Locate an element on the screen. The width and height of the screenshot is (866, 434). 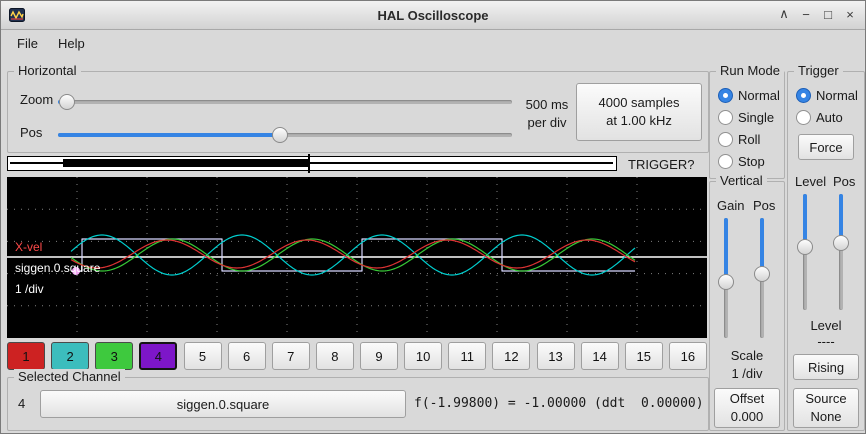
scale-label: Scale is located at coordinates (747, 355).